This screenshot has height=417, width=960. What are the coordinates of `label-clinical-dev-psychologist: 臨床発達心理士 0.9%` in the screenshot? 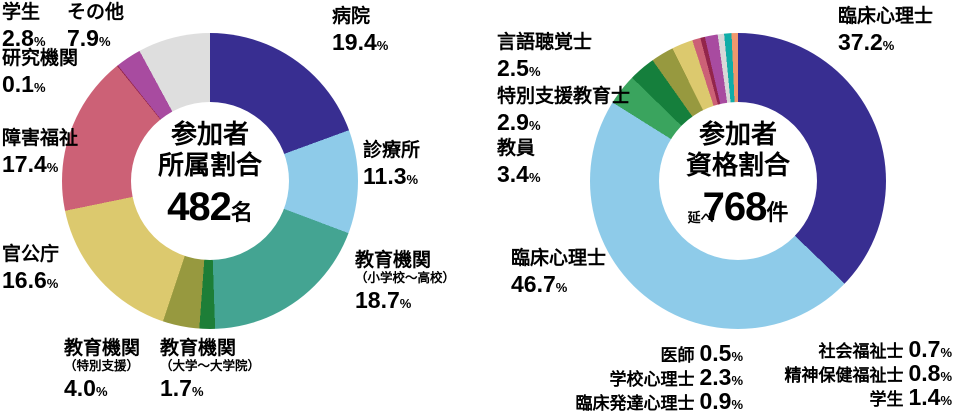 It's located at (659, 401).